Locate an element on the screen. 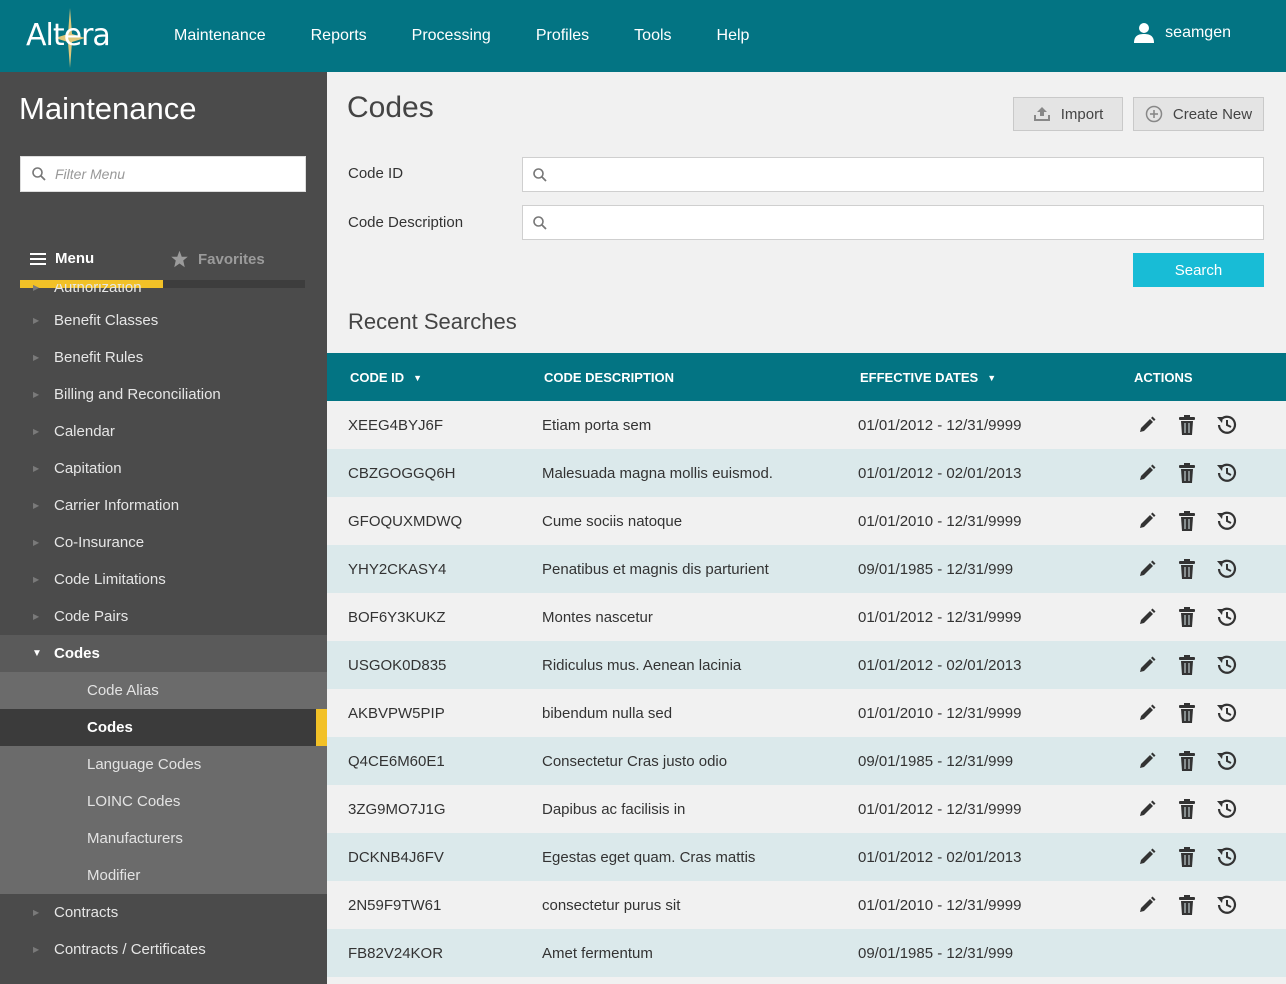 Image resolution: width=1286 pixels, height=984 pixels. sidebar-subitem-modifier: Modifier is located at coordinates (163, 875).